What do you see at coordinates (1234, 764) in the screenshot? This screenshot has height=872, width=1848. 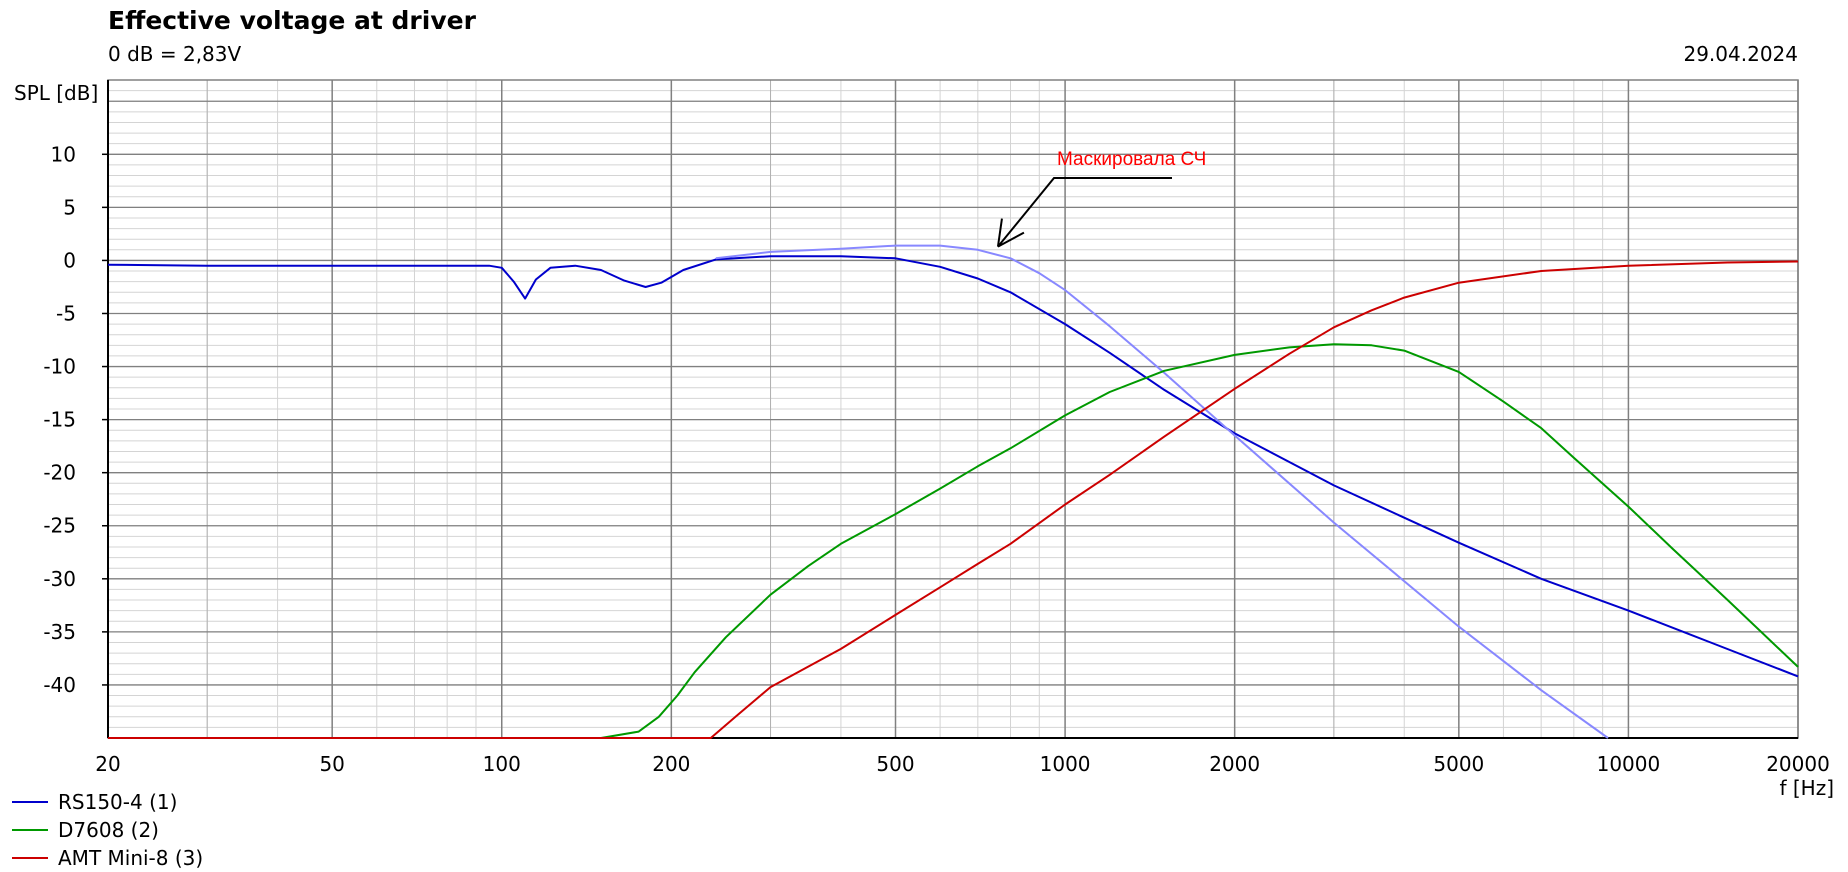 I see `x-tick-label: 2000` at bounding box center [1234, 764].